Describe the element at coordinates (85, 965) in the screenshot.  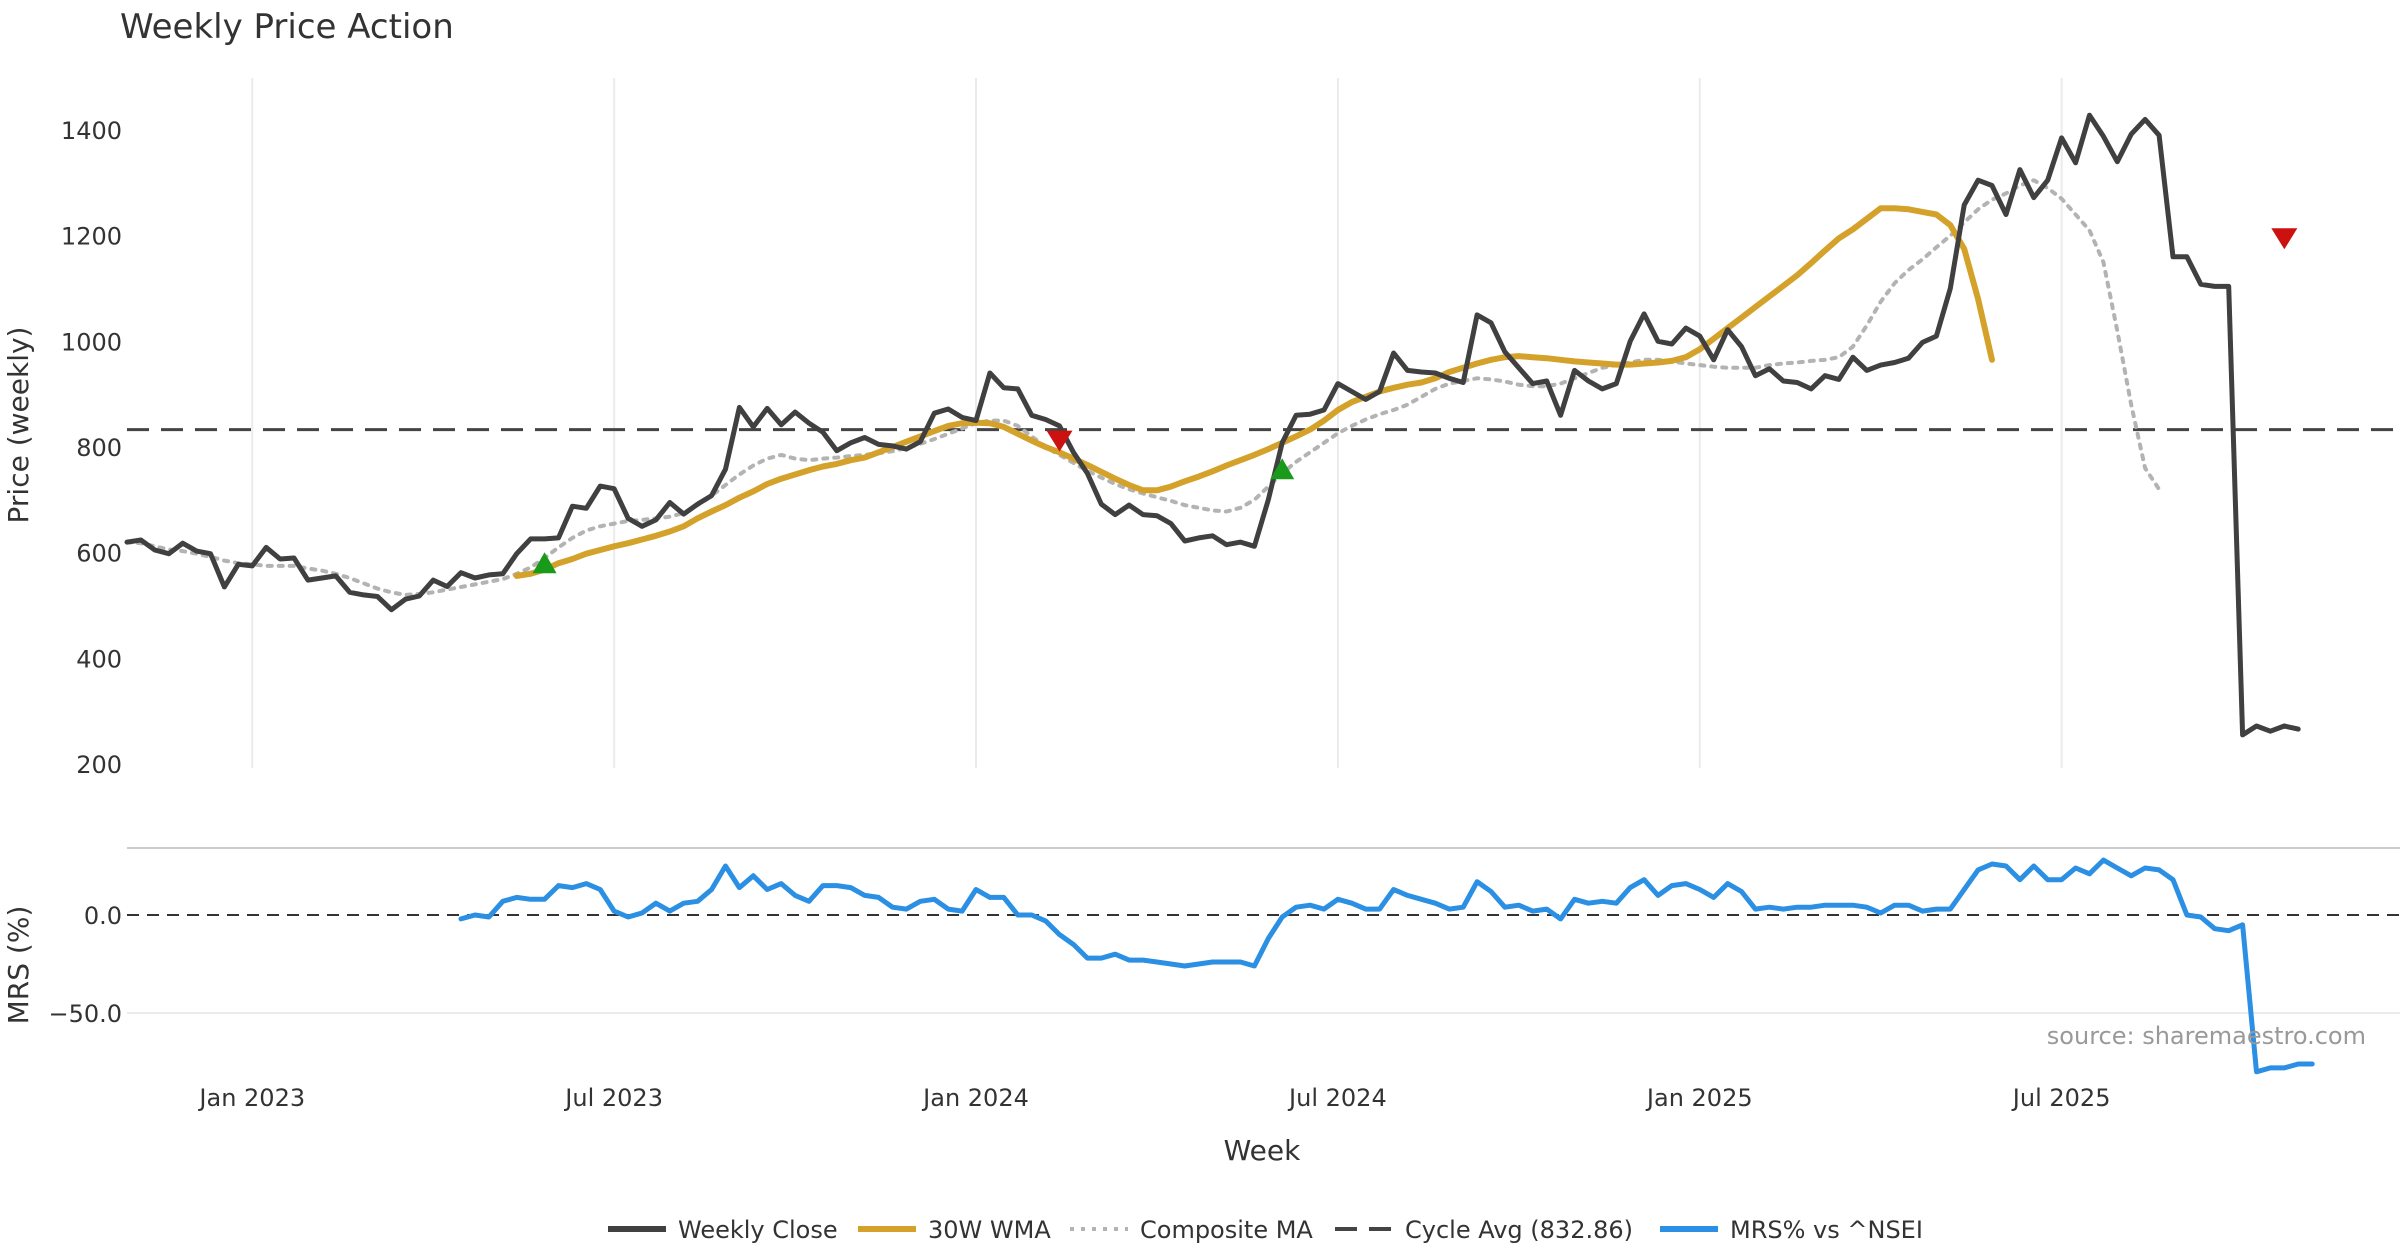
I see `bottom-panel-y-ticks: −50.0 0.0` at that location.